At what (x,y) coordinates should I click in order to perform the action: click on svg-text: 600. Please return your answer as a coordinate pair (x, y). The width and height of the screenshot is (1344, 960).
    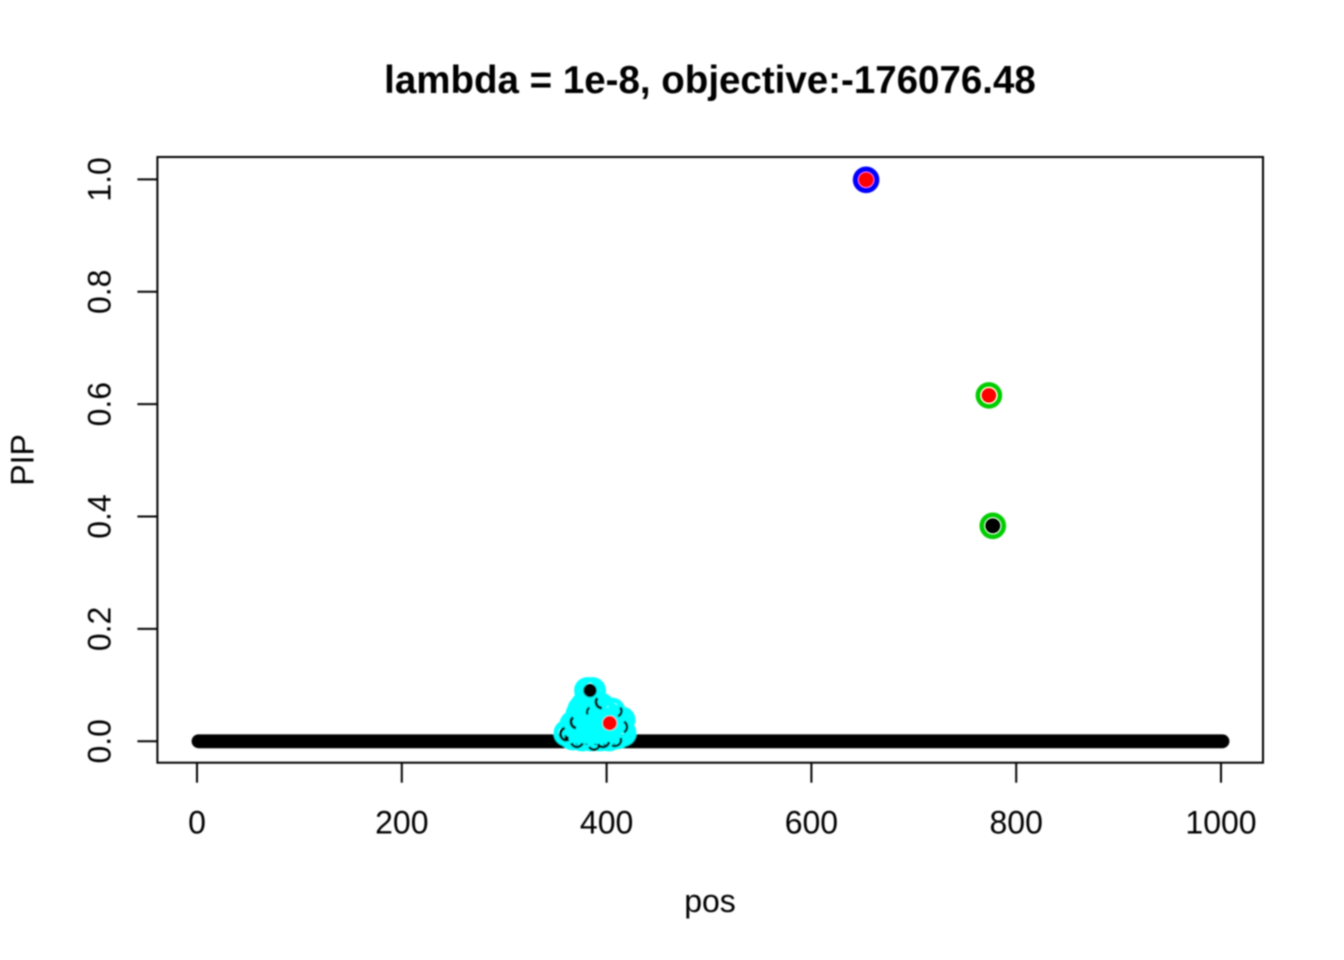
    Looking at the image, I should click on (811, 823).